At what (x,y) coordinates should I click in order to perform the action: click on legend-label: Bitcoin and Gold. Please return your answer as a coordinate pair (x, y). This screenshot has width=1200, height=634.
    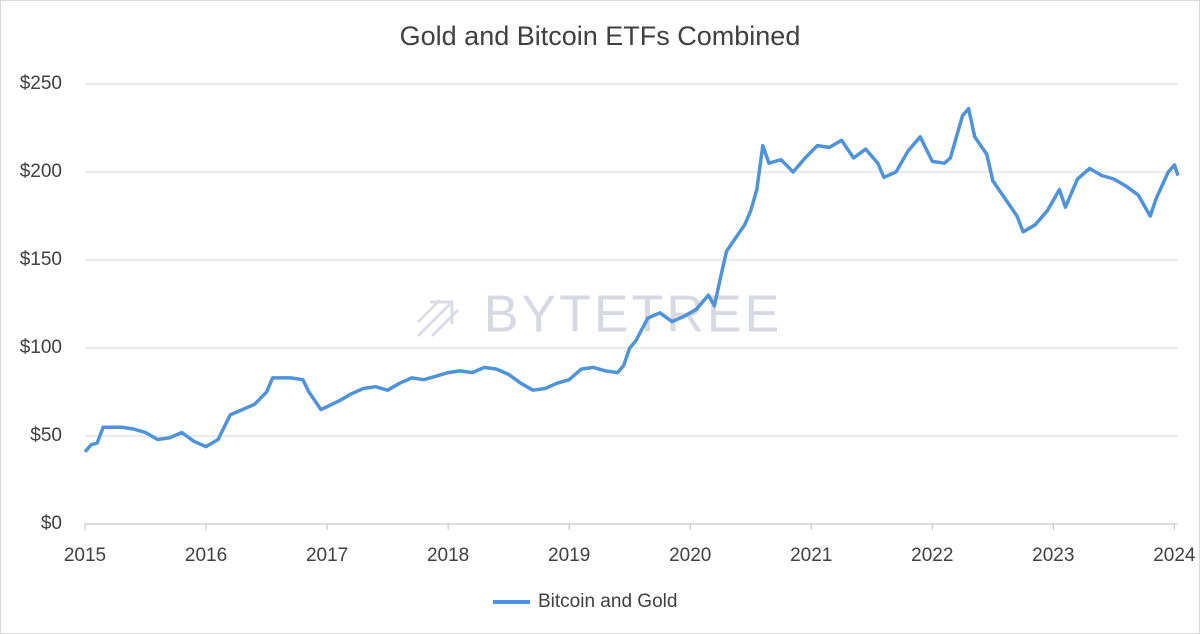
    Looking at the image, I should click on (607, 601).